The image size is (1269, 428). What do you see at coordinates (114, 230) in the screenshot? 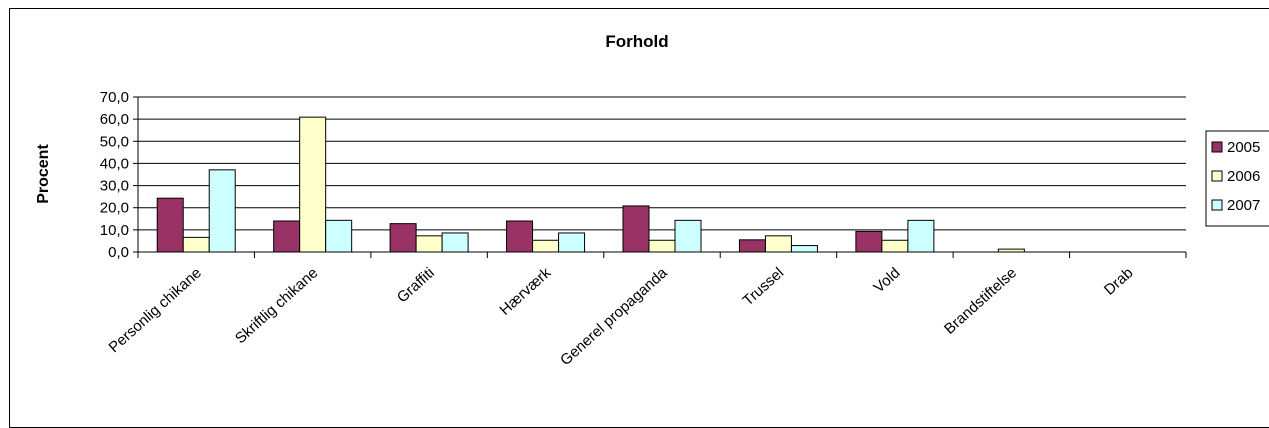
I see `y-tick-label: 10,0` at bounding box center [114, 230].